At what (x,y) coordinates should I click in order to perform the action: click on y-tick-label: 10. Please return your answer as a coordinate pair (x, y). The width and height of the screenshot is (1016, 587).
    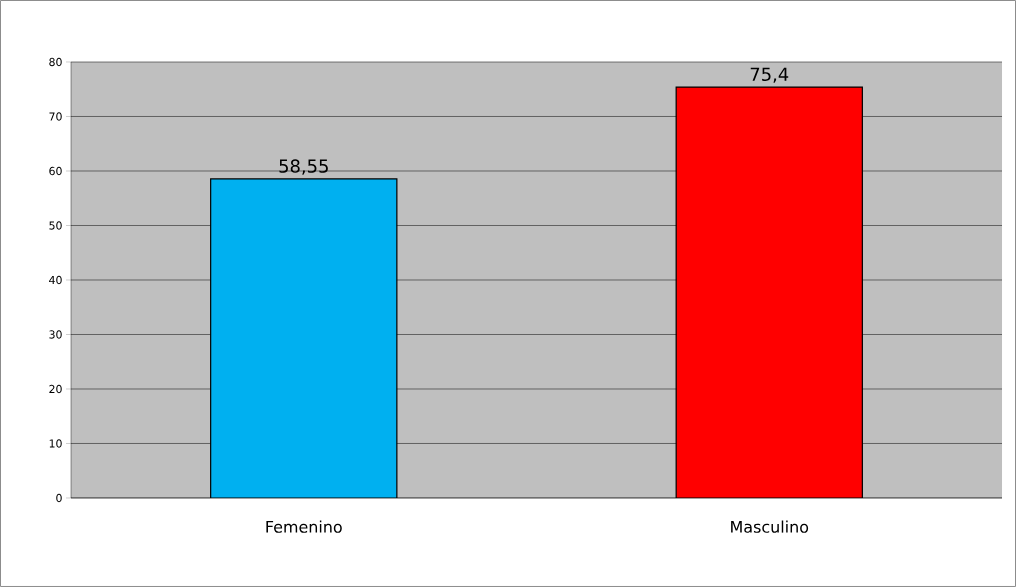
    Looking at the image, I should click on (55, 443).